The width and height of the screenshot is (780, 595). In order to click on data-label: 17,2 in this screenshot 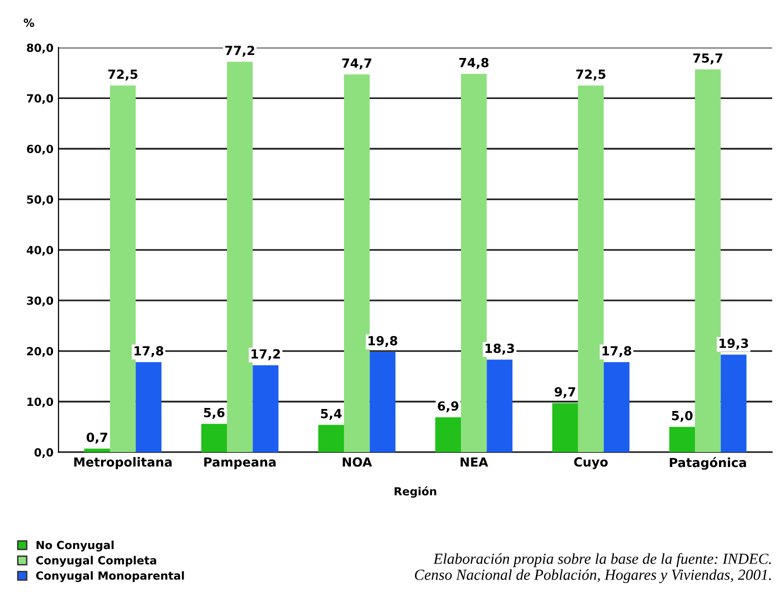, I will do `click(266, 354)`.